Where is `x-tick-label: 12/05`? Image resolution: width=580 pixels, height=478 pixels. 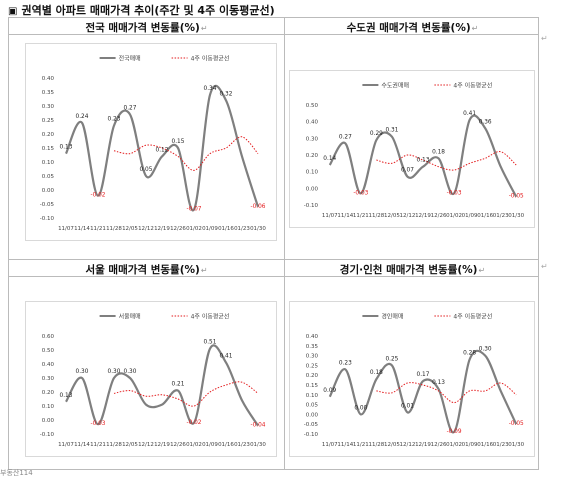 x-tick-label: 12/05 is located at coordinates (130, 445).